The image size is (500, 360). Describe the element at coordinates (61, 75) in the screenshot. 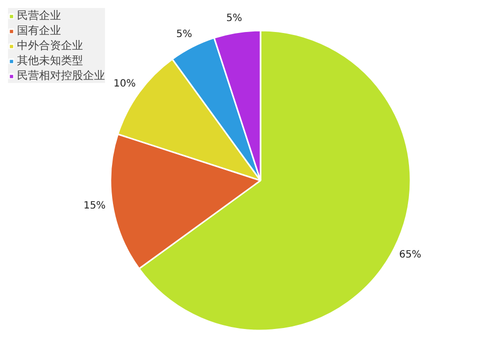

I see `legend-label: 民营相对控股企业` at that location.